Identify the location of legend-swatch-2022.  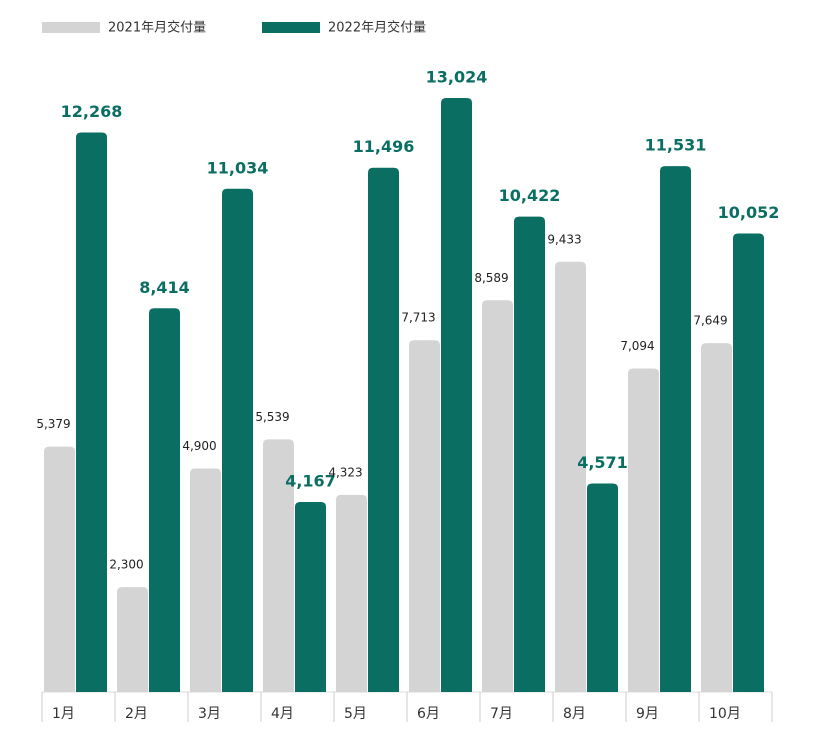
(291, 27).